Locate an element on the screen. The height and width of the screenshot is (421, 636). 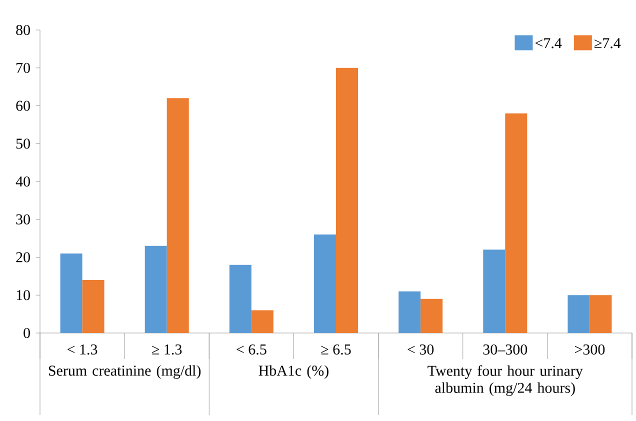
y-tick-label: 50 is located at coordinates (23, 143).